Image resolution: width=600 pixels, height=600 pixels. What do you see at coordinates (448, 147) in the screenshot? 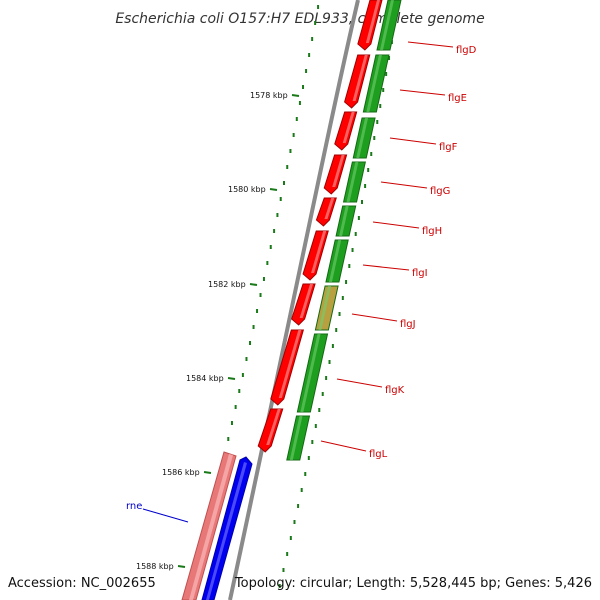
I see `gene-label-flgF: flgF` at bounding box center [448, 147].